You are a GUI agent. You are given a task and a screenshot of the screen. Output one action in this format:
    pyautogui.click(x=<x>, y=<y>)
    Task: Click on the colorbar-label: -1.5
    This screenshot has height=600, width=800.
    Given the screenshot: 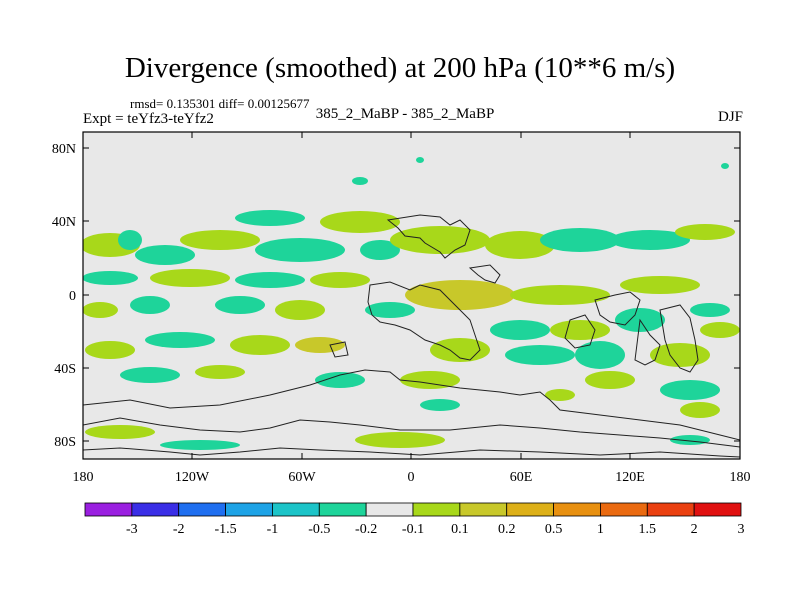 What is the action you would take?
    pyautogui.click(x=225, y=529)
    